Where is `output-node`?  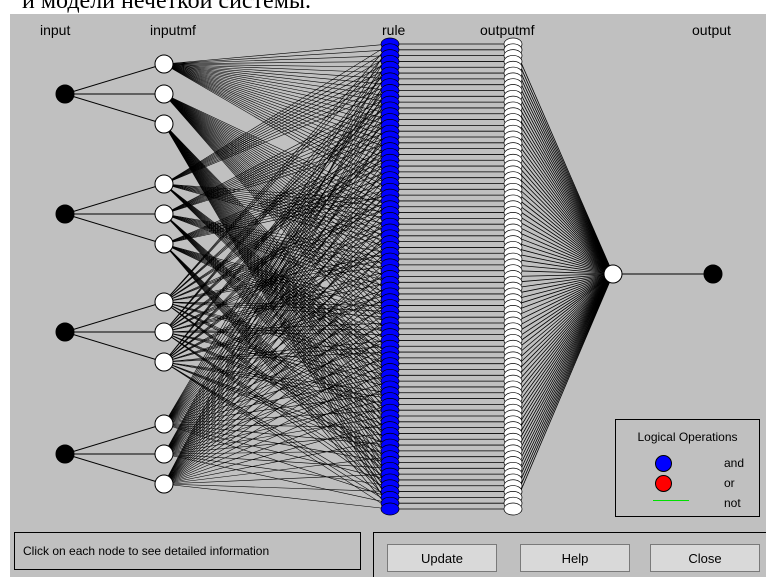
output-node is located at coordinates (713, 274).